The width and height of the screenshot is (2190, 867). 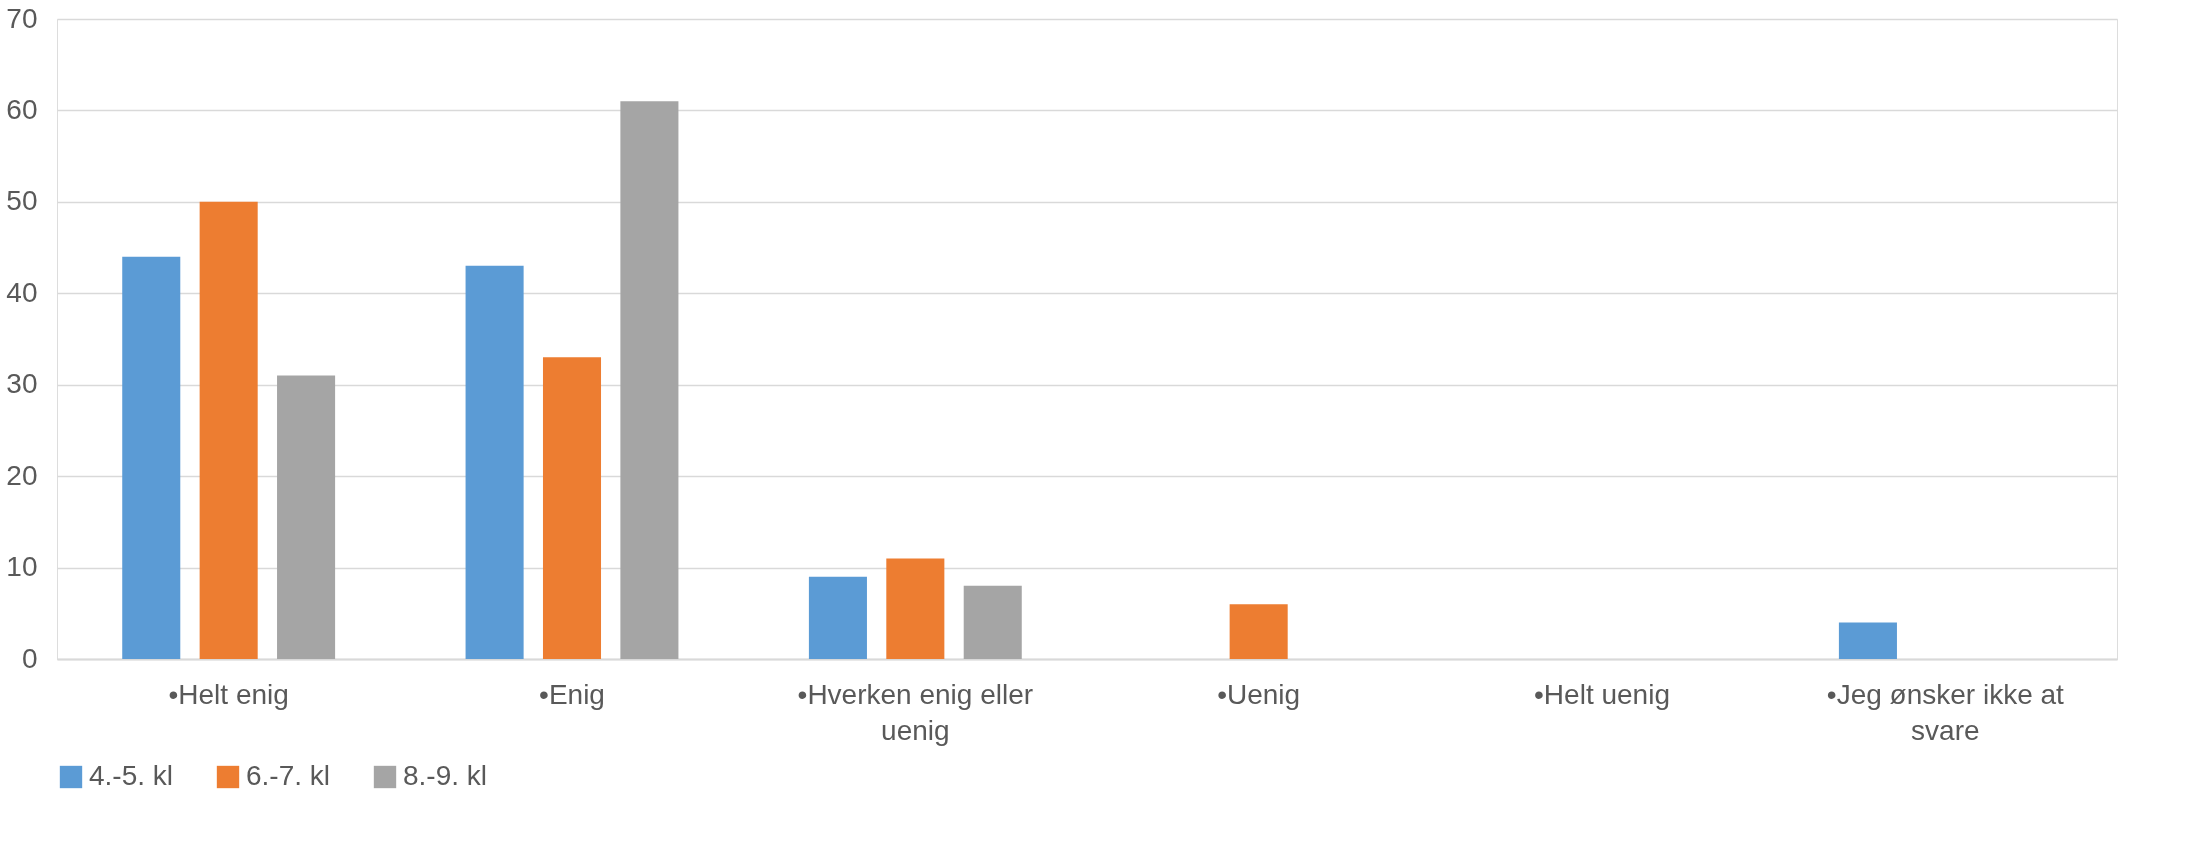 I want to click on legend-label: 8.-9. kl, so click(x=445, y=775).